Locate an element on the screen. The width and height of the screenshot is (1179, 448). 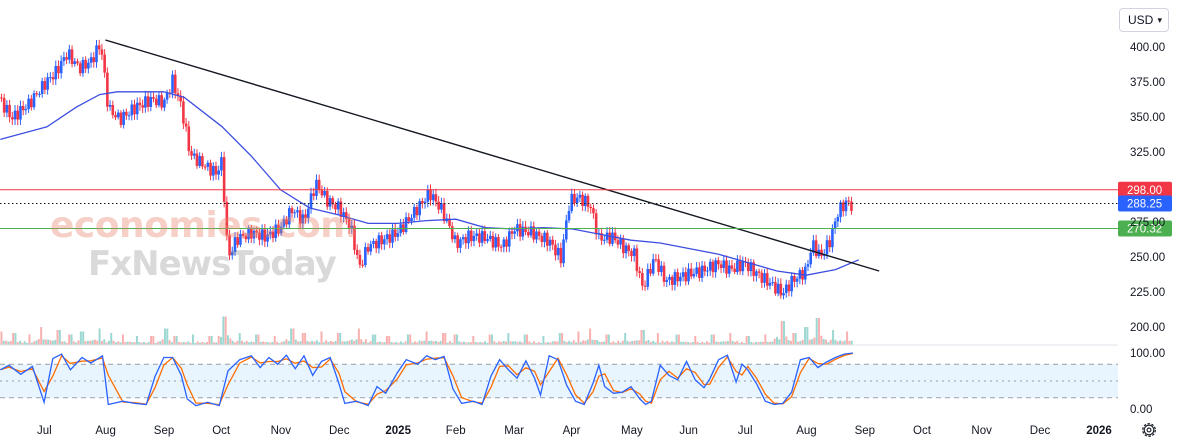
level-tag is located at coordinates (1145, 228).